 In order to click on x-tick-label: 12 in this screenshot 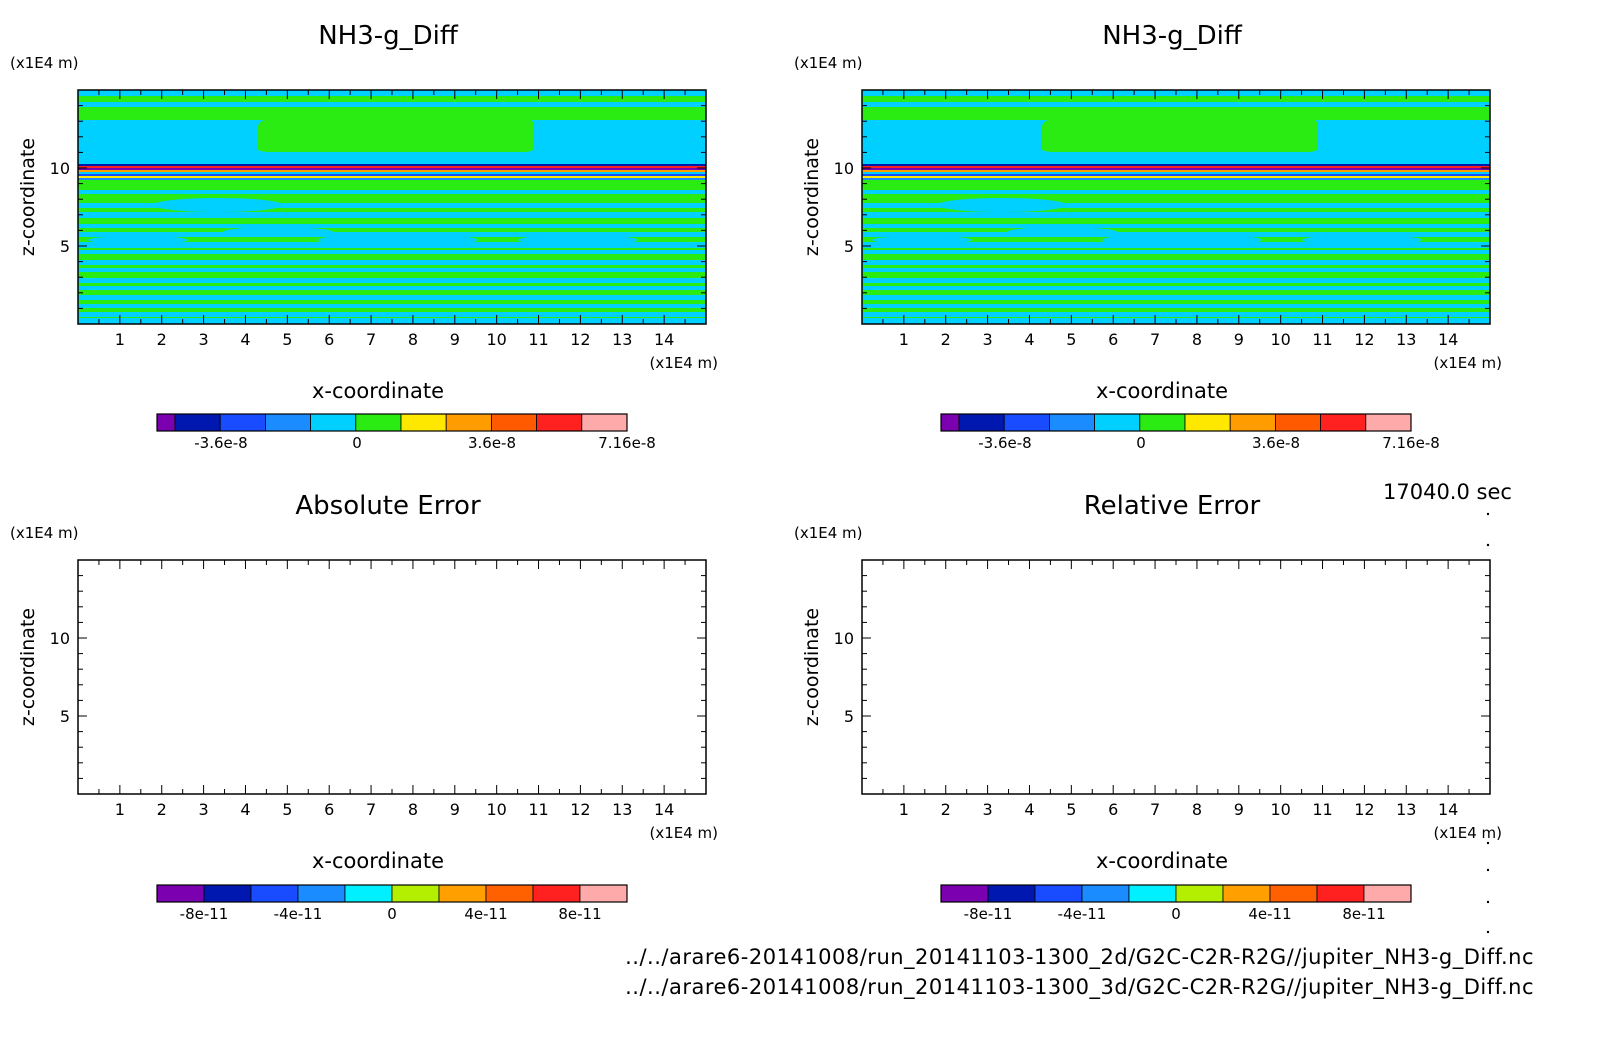, I will do `click(1364, 339)`.